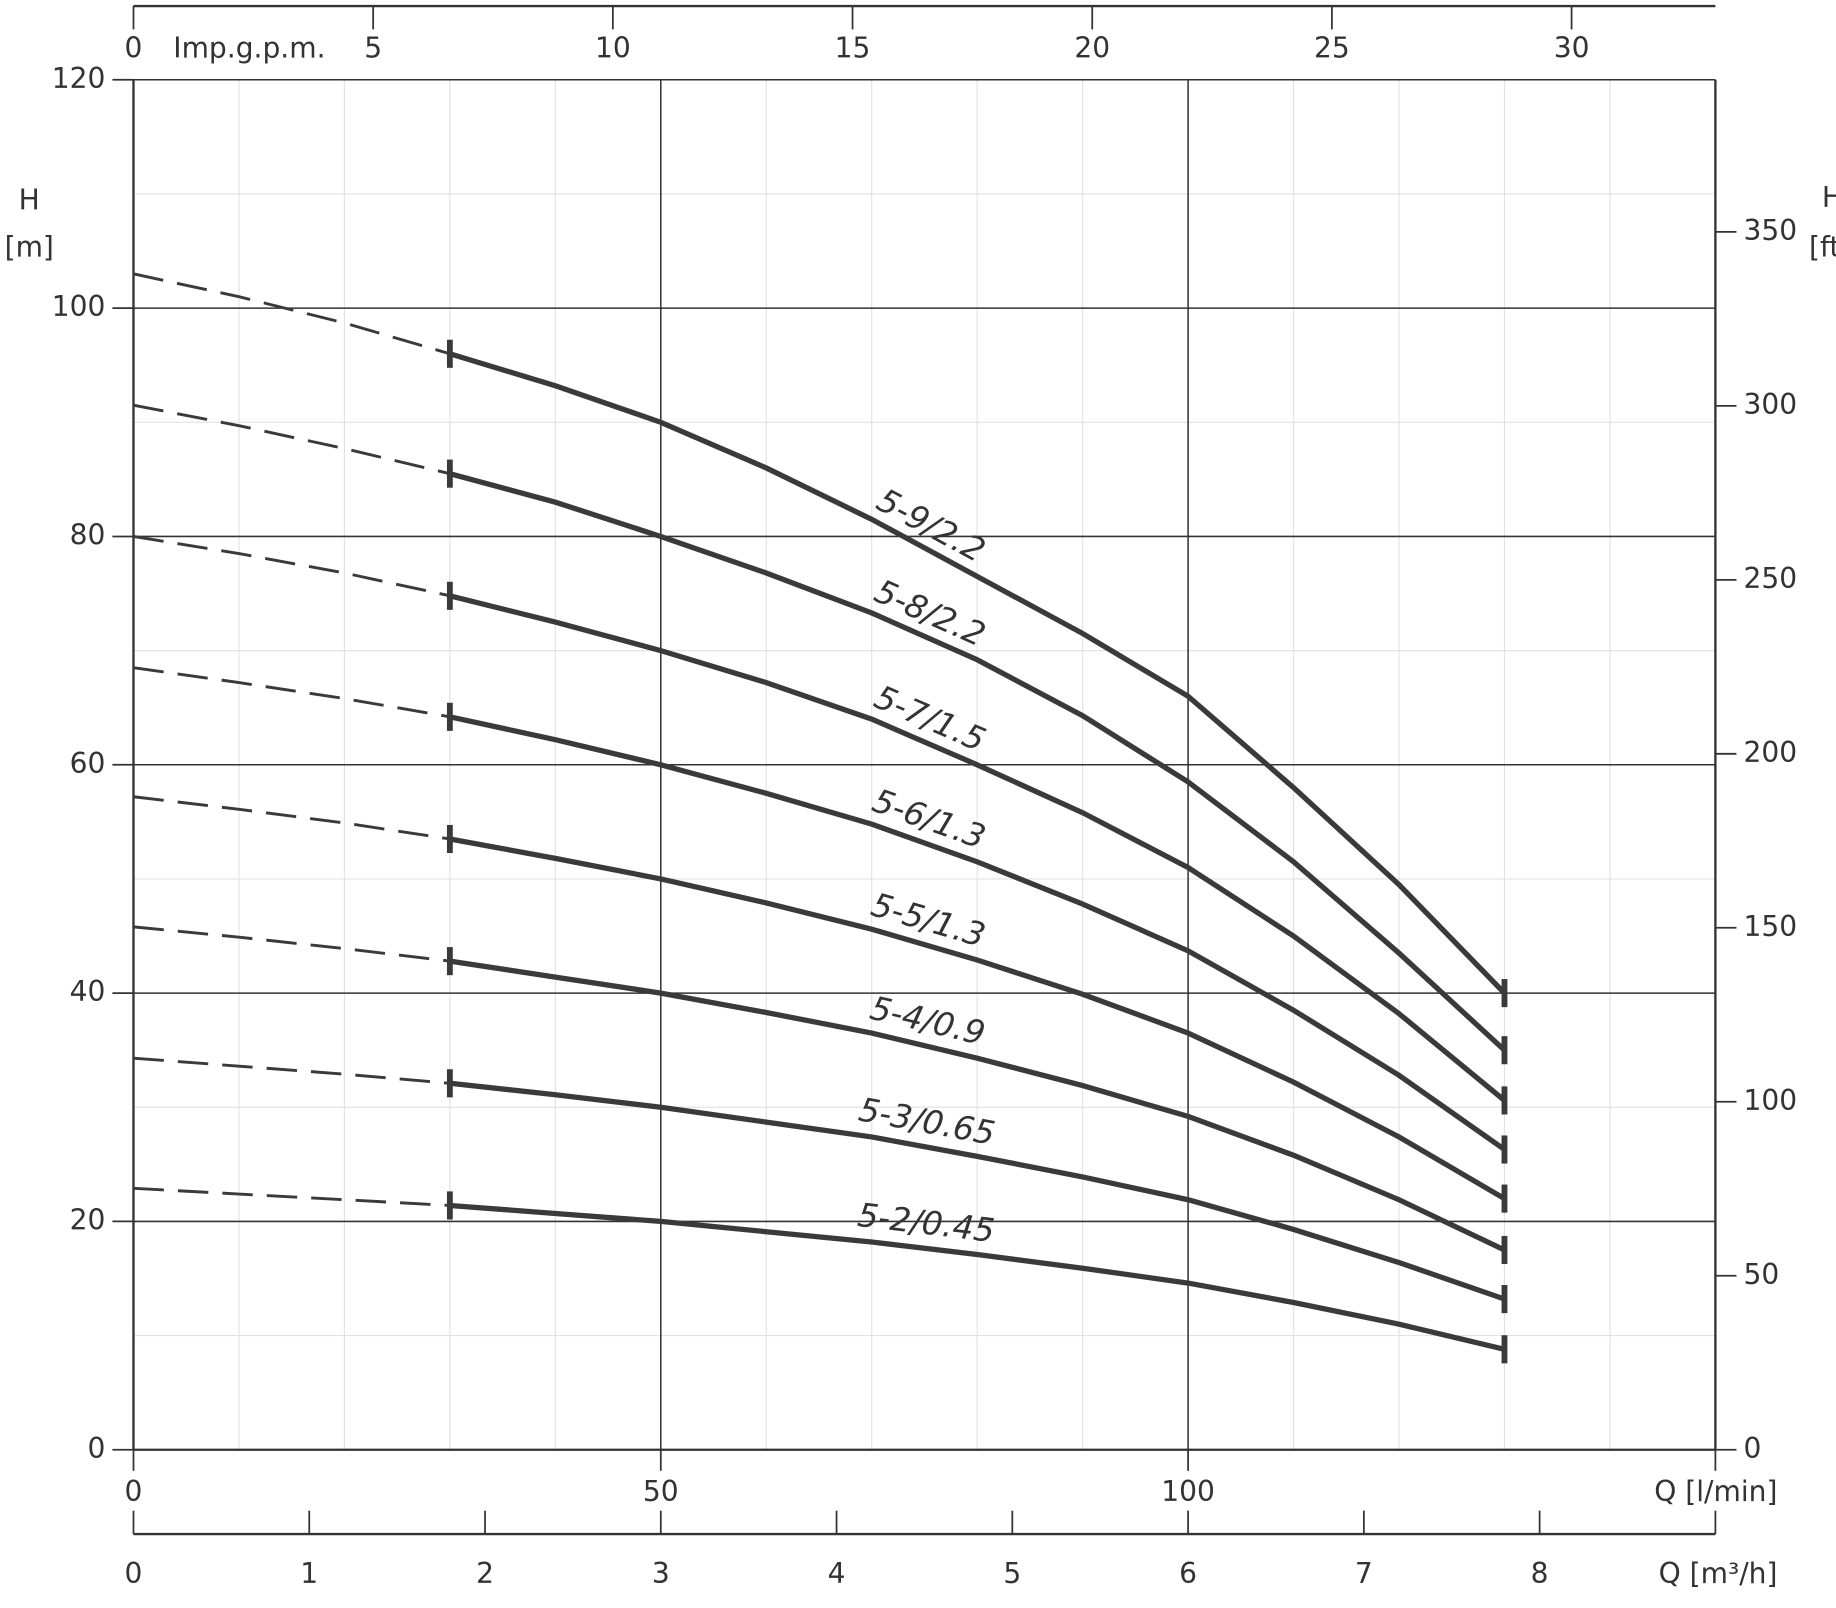  Describe the element at coordinates (1770, 926) in the screenshot. I see `y2-tick-label: 150` at that location.